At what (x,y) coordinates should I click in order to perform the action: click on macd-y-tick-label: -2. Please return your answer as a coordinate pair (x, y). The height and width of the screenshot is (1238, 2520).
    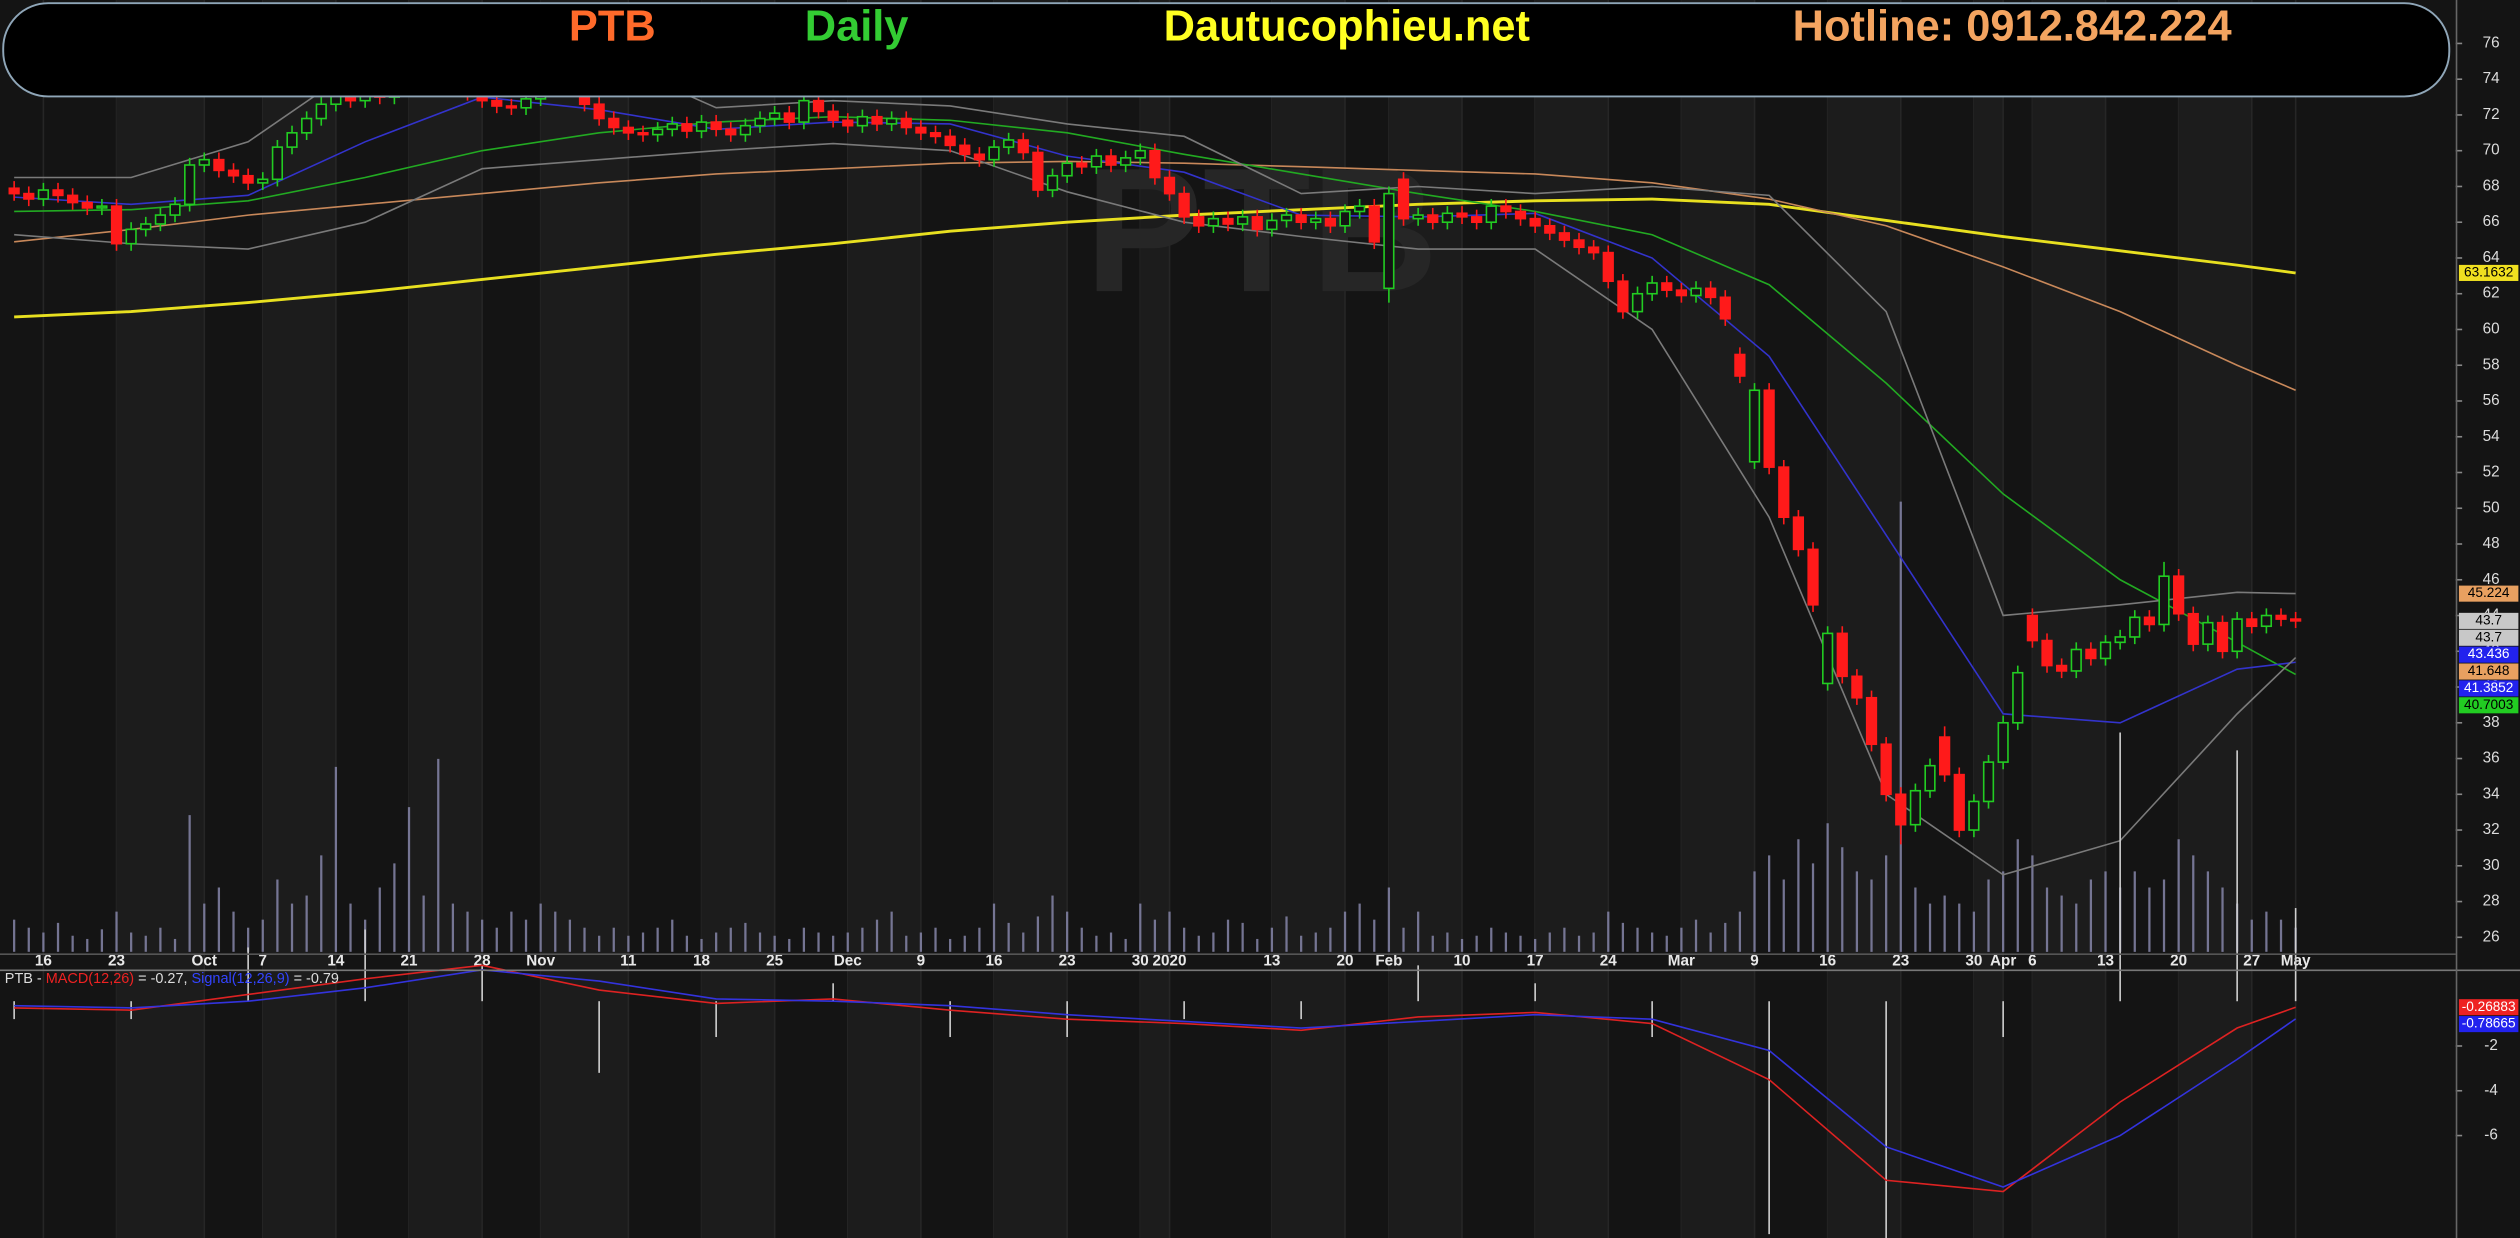
    Looking at the image, I should click on (2491, 1045).